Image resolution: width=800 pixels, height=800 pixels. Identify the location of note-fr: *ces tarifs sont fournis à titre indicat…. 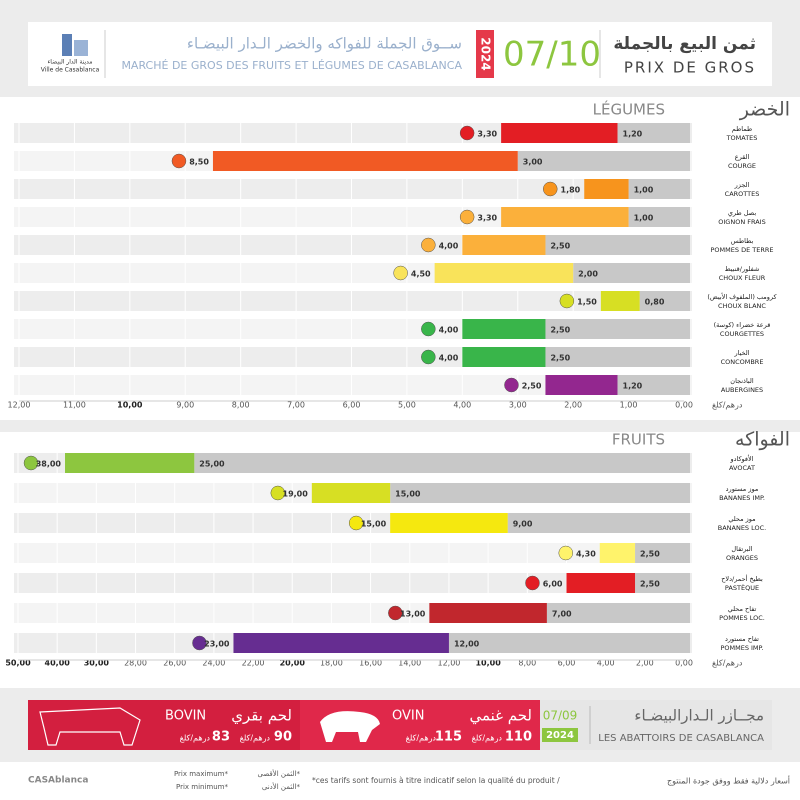
(436, 780).